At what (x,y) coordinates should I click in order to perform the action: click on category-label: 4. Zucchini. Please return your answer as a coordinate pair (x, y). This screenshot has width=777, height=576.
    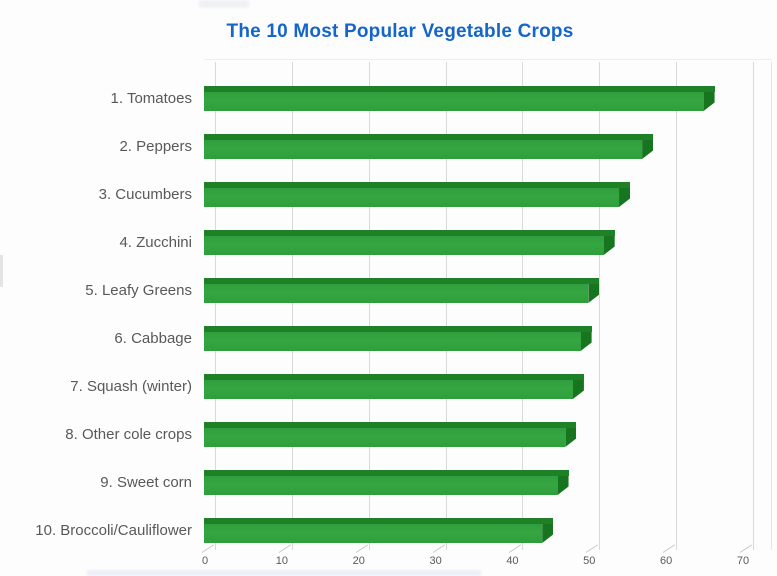
    Looking at the image, I should click on (155, 242).